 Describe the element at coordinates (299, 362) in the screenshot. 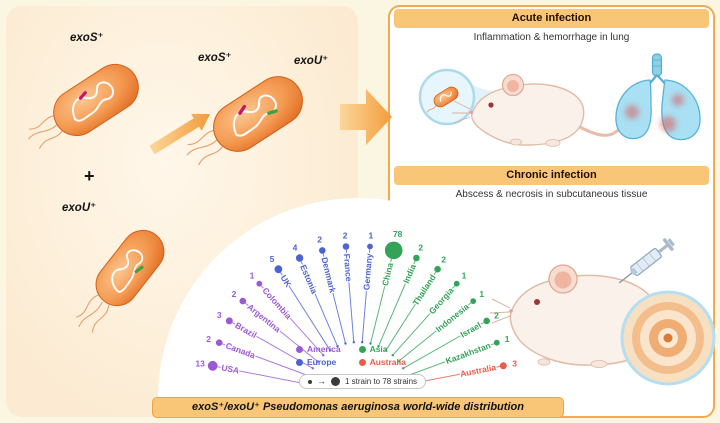

I see `legend-dot-europe` at that location.